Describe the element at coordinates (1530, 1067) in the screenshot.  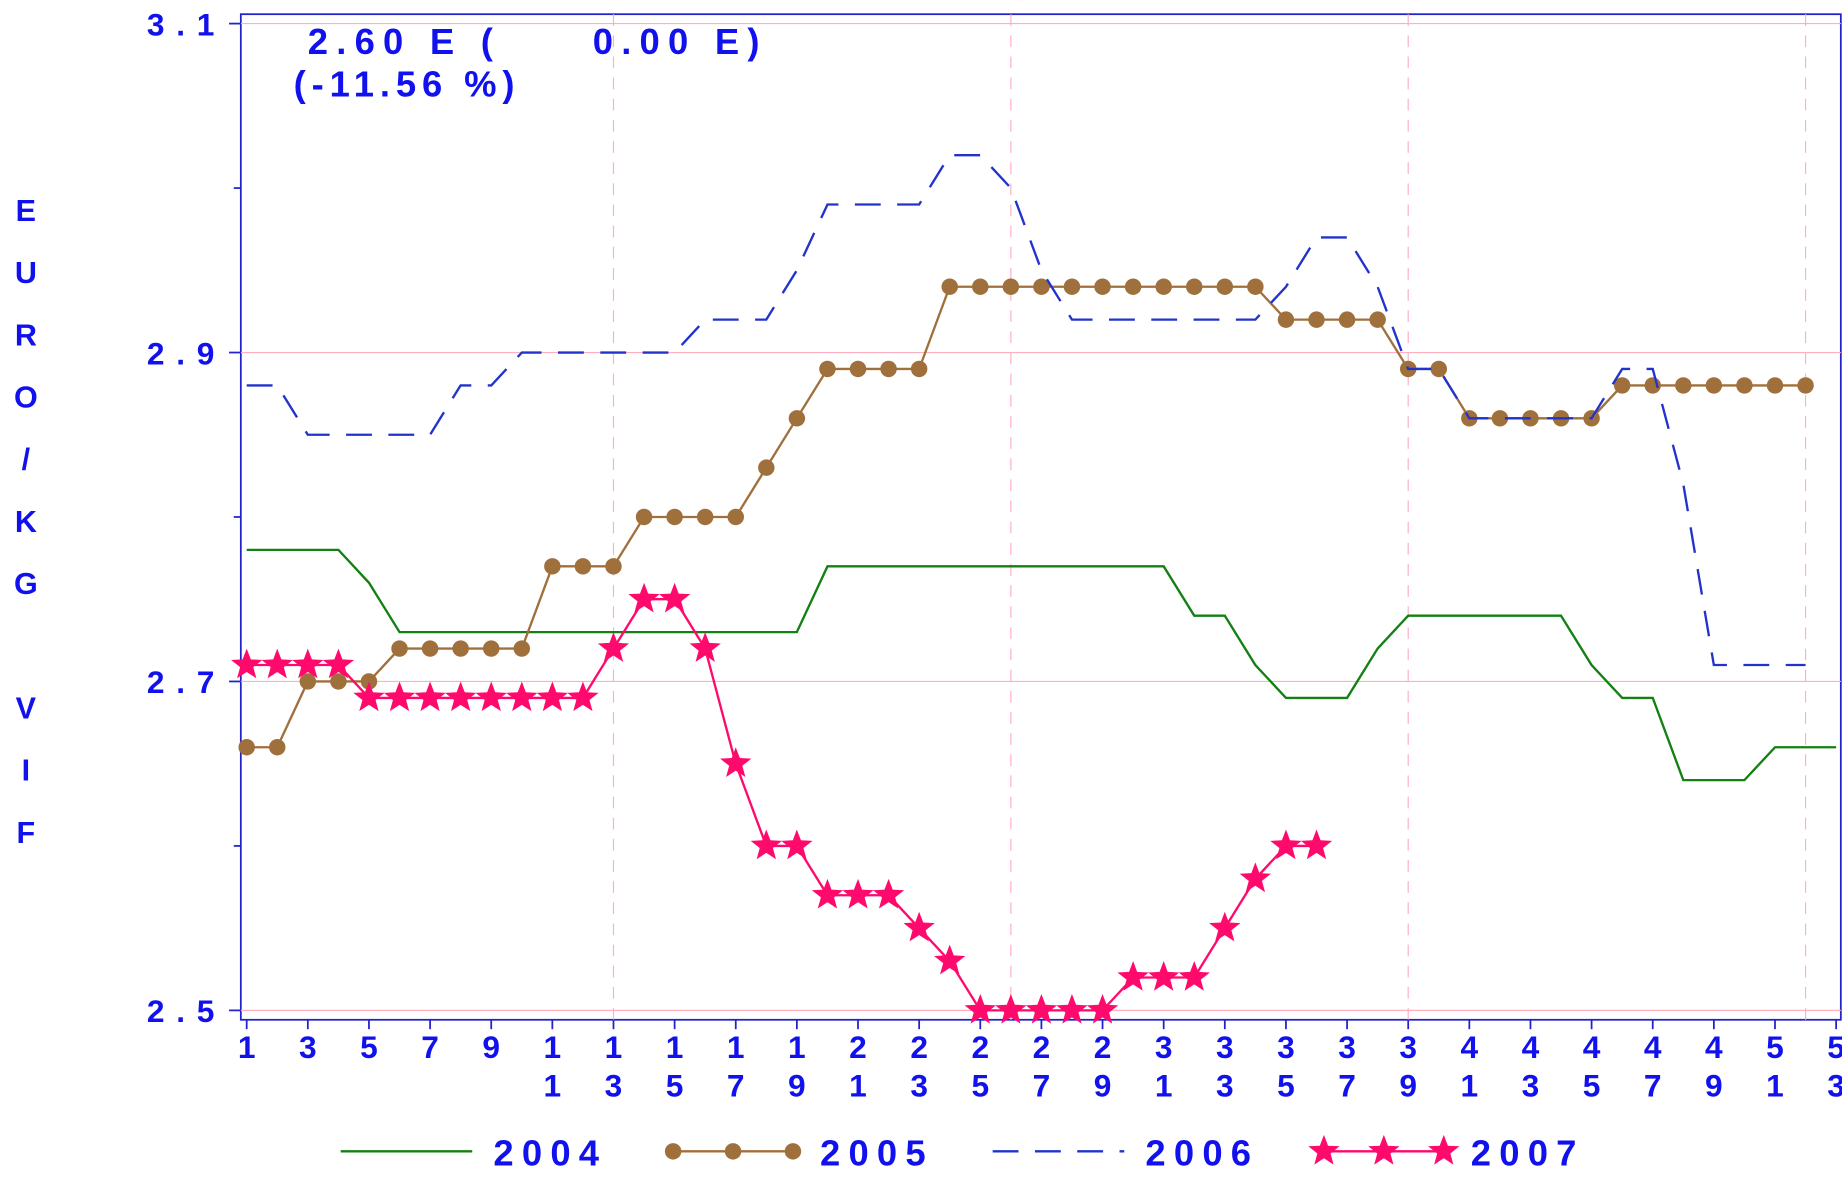
I see `x-tick-label: 43` at that location.